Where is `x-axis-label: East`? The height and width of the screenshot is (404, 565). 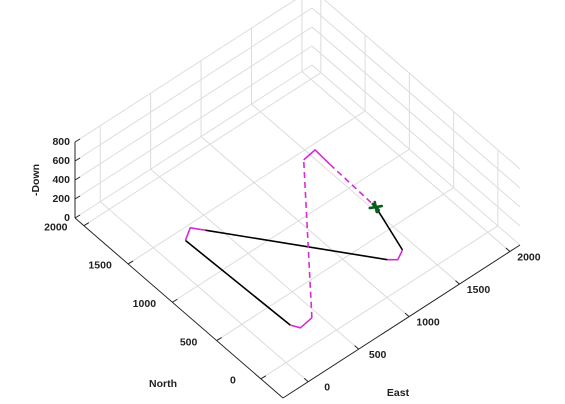 x-axis-label: East is located at coordinates (398, 393).